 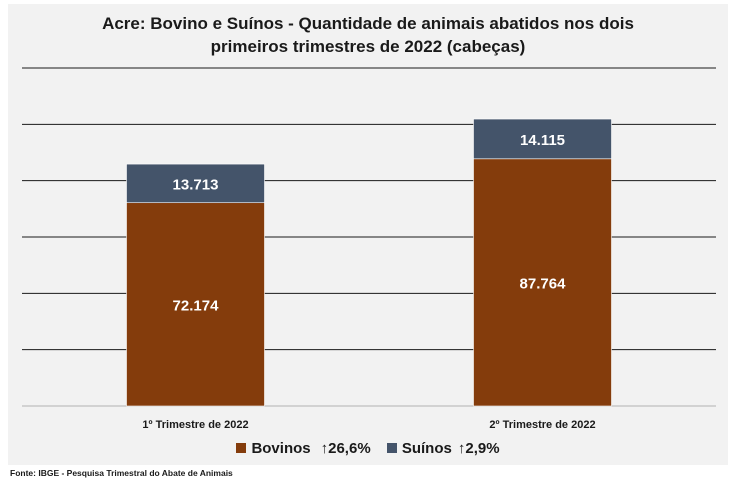 I want to click on legend-swatch-suinos, so click(x=391, y=448).